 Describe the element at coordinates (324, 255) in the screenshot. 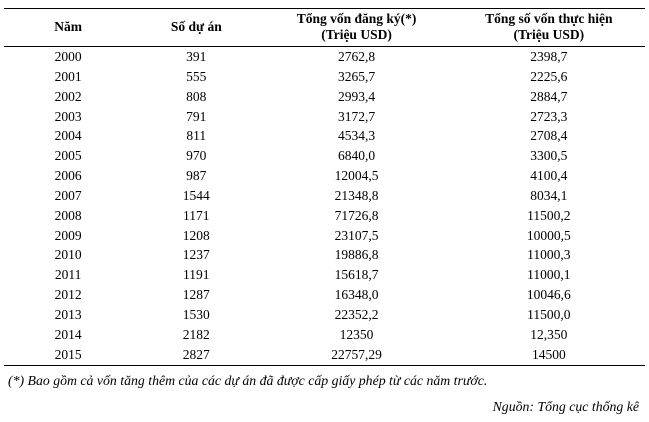

I see `table-row: 2010 1237 19886,8 11000,3` at that location.